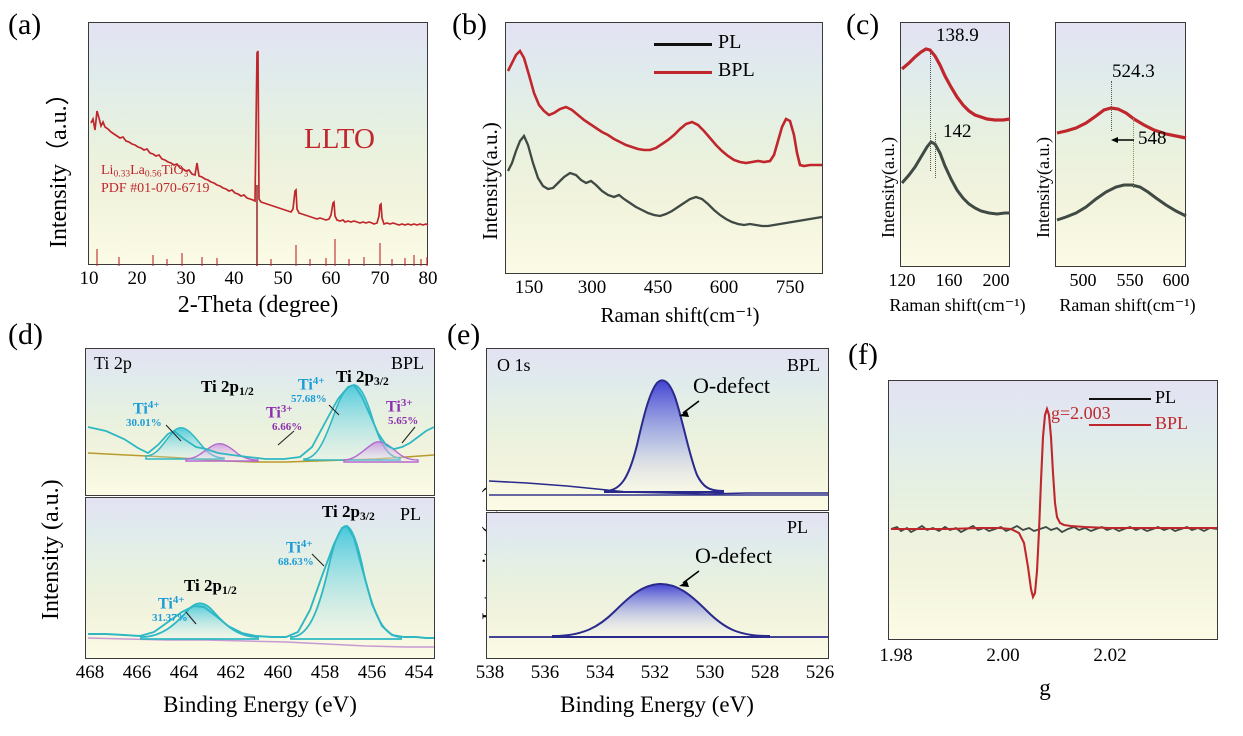  I want to click on panel-d-bpl-ti3-b-percent: 5.65%, so click(403, 421).